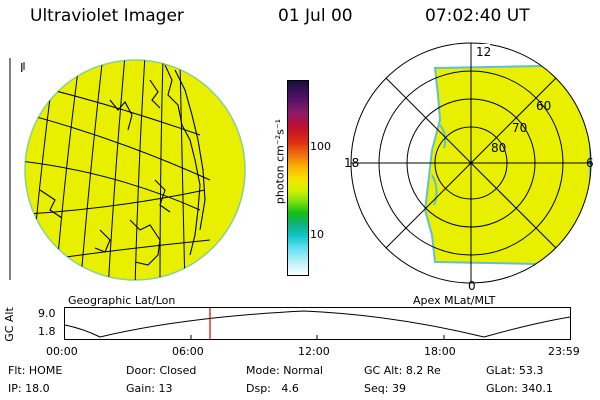 Image resolution: width=600 pixels, height=400 pixels. Describe the element at coordinates (564, 351) in the screenshot. I see `timeline-xtick-4: 23:59` at that location.